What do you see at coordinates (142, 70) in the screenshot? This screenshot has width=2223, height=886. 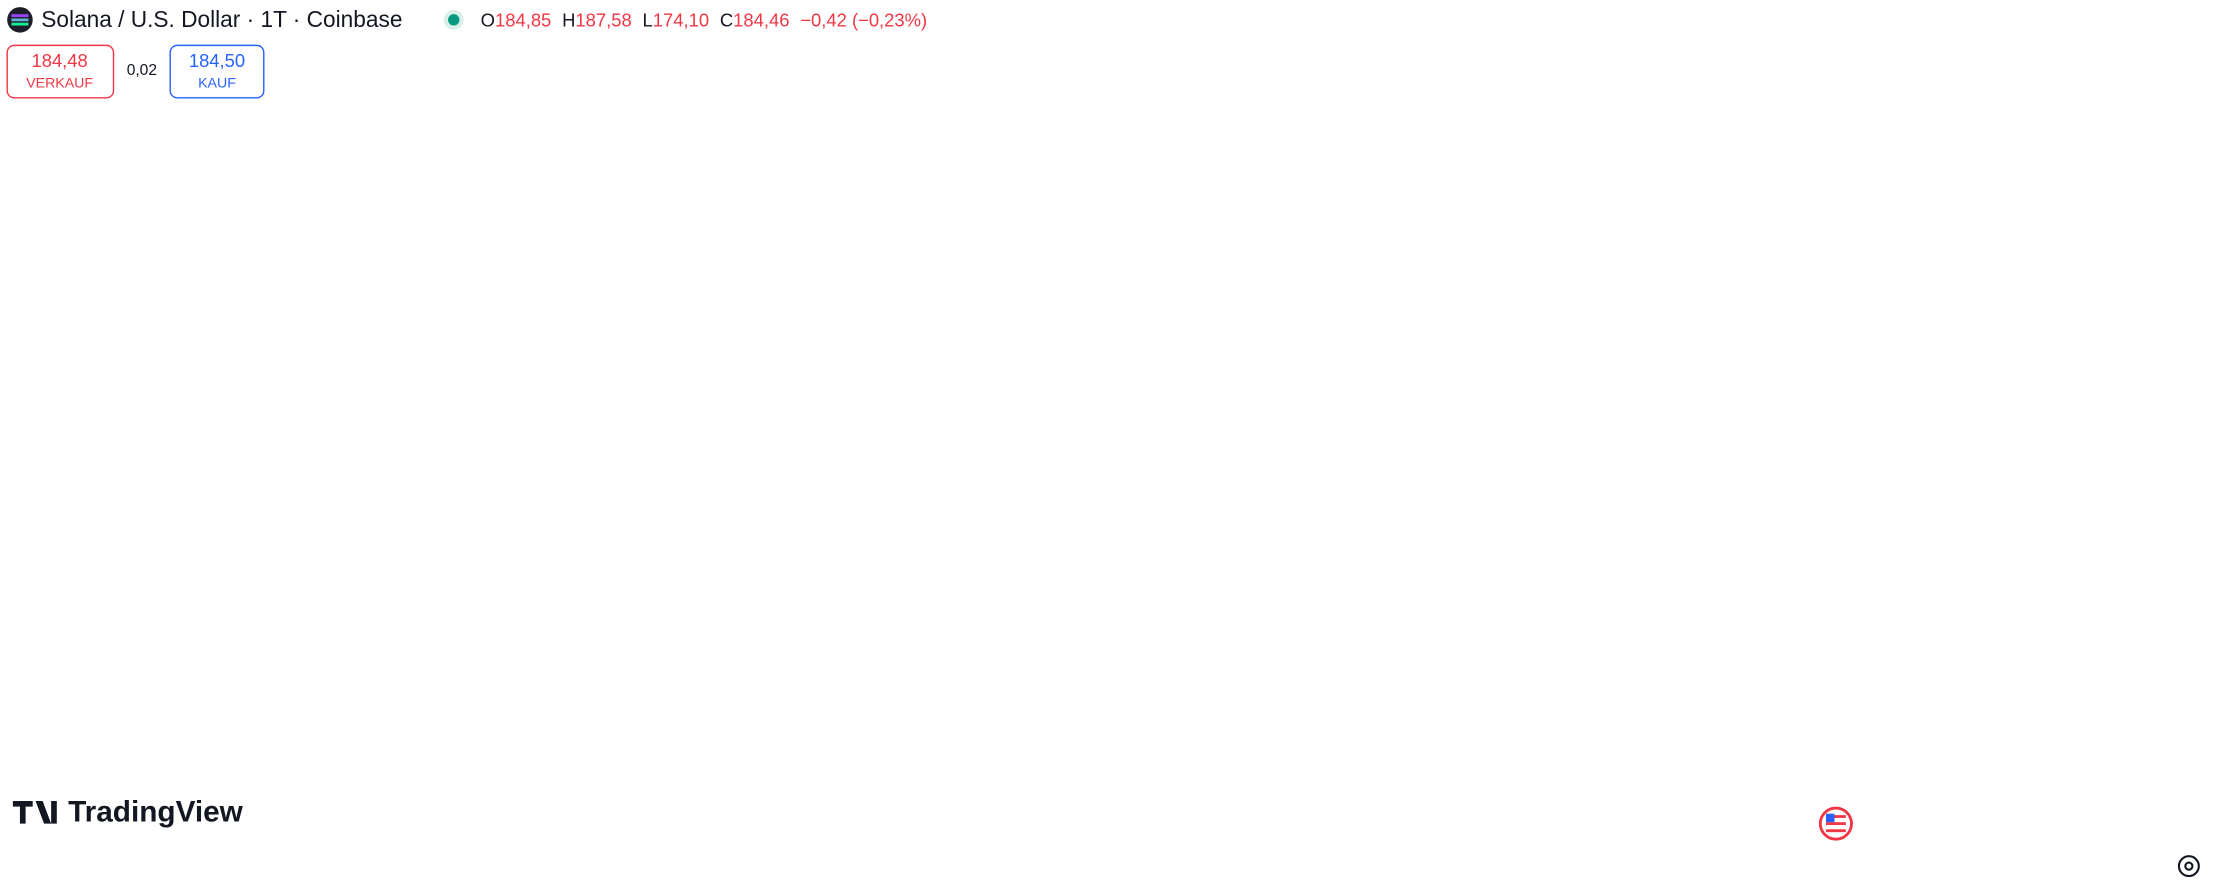 I see `spread: 0,02` at bounding box center [142, 70].